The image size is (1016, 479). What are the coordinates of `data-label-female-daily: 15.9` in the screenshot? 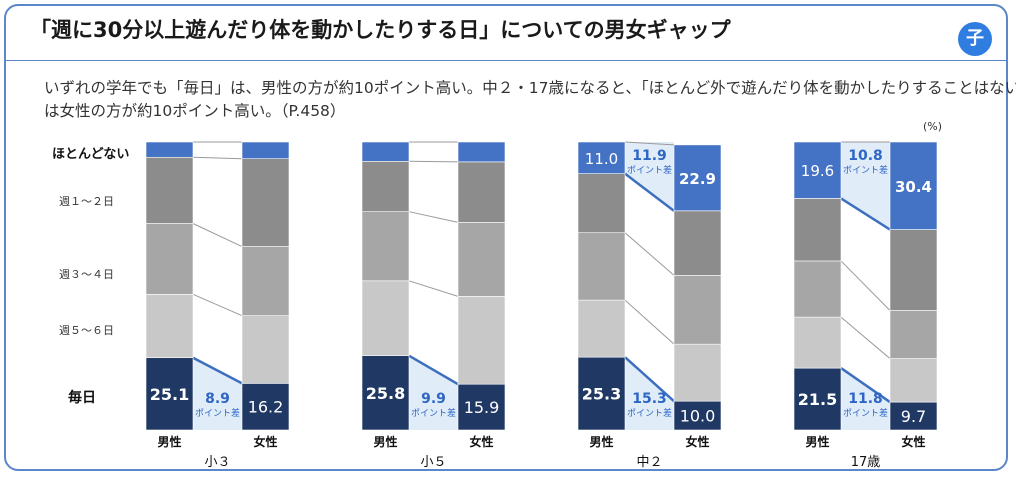 It's located at (482, 407).